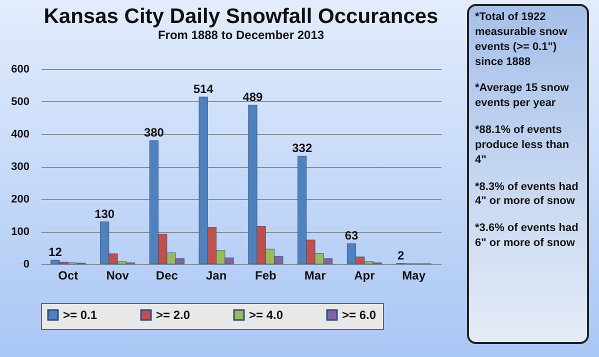  Describe the element at coordinates (20, 232) in the screenshot. I see `y-tick-label: 100` at that location.